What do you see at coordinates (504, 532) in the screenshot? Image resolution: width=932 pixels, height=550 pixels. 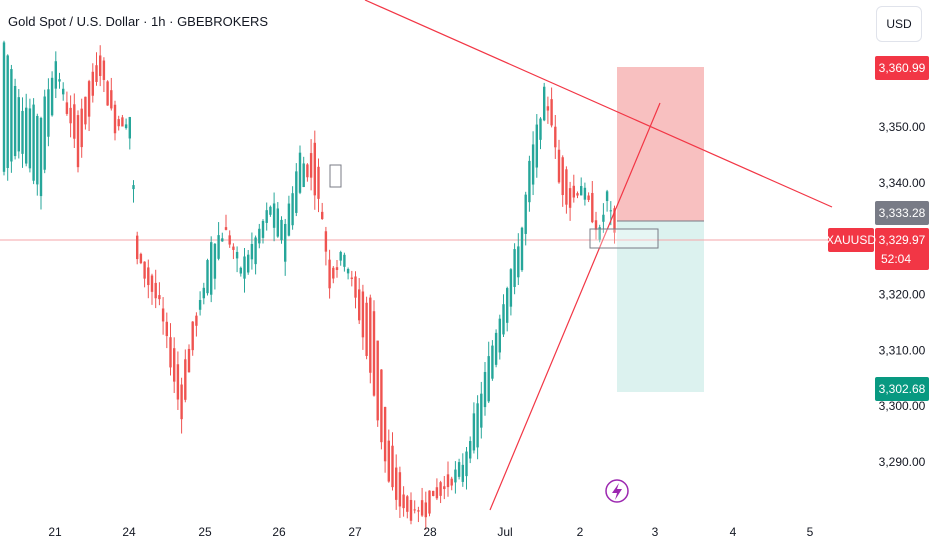 I see `time-tick-label: Jul` at bounding box center [504, 532].